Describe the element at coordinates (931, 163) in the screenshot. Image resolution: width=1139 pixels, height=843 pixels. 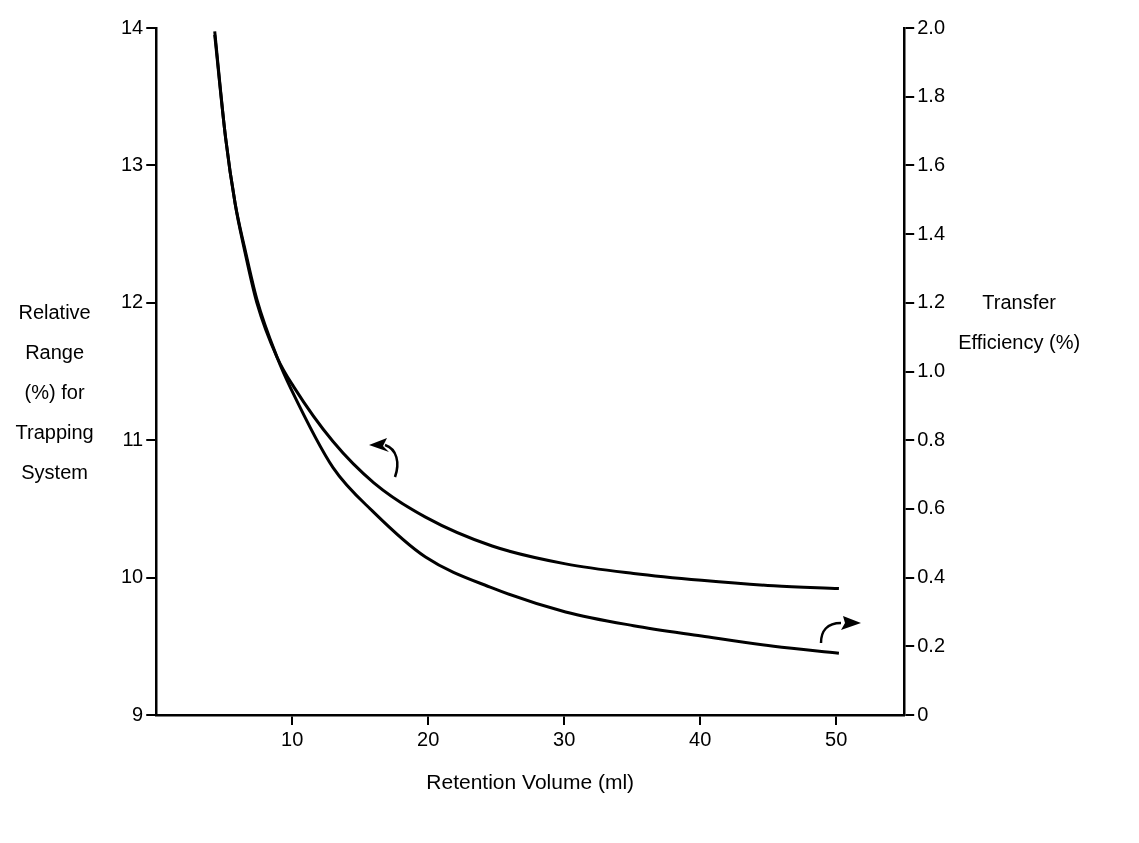
I see `y2-tick-label: 1.6` at that location.